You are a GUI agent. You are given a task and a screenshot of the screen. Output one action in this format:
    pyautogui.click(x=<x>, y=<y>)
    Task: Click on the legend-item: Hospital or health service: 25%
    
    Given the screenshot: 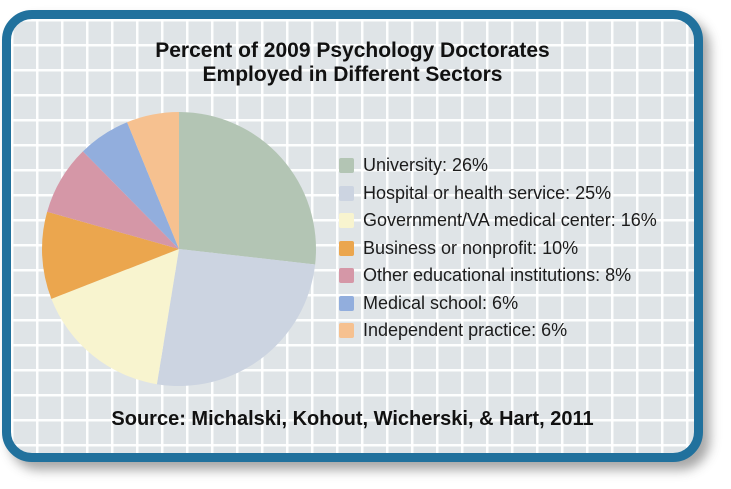 What is the action you would take?
    pyautogui.click(x=498, y=194)
    